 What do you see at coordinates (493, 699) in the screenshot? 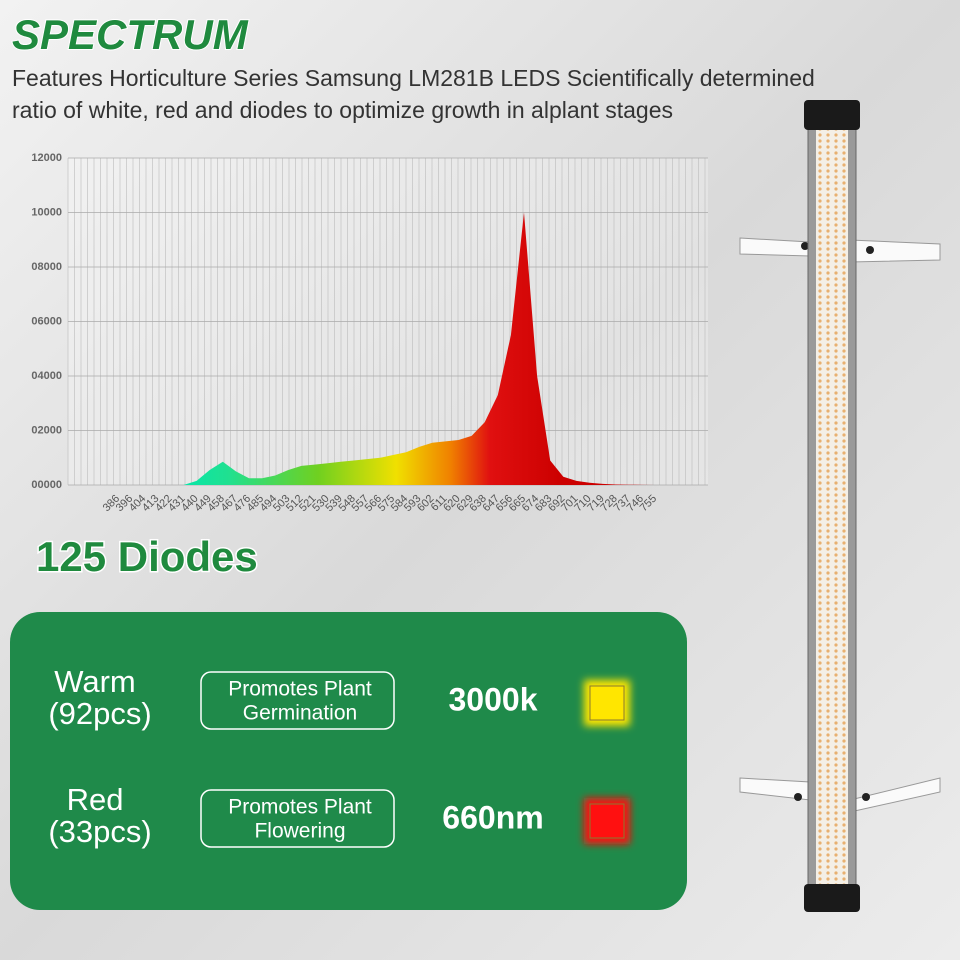
I see `spec: 3000k` at bounding box center [493, 699].